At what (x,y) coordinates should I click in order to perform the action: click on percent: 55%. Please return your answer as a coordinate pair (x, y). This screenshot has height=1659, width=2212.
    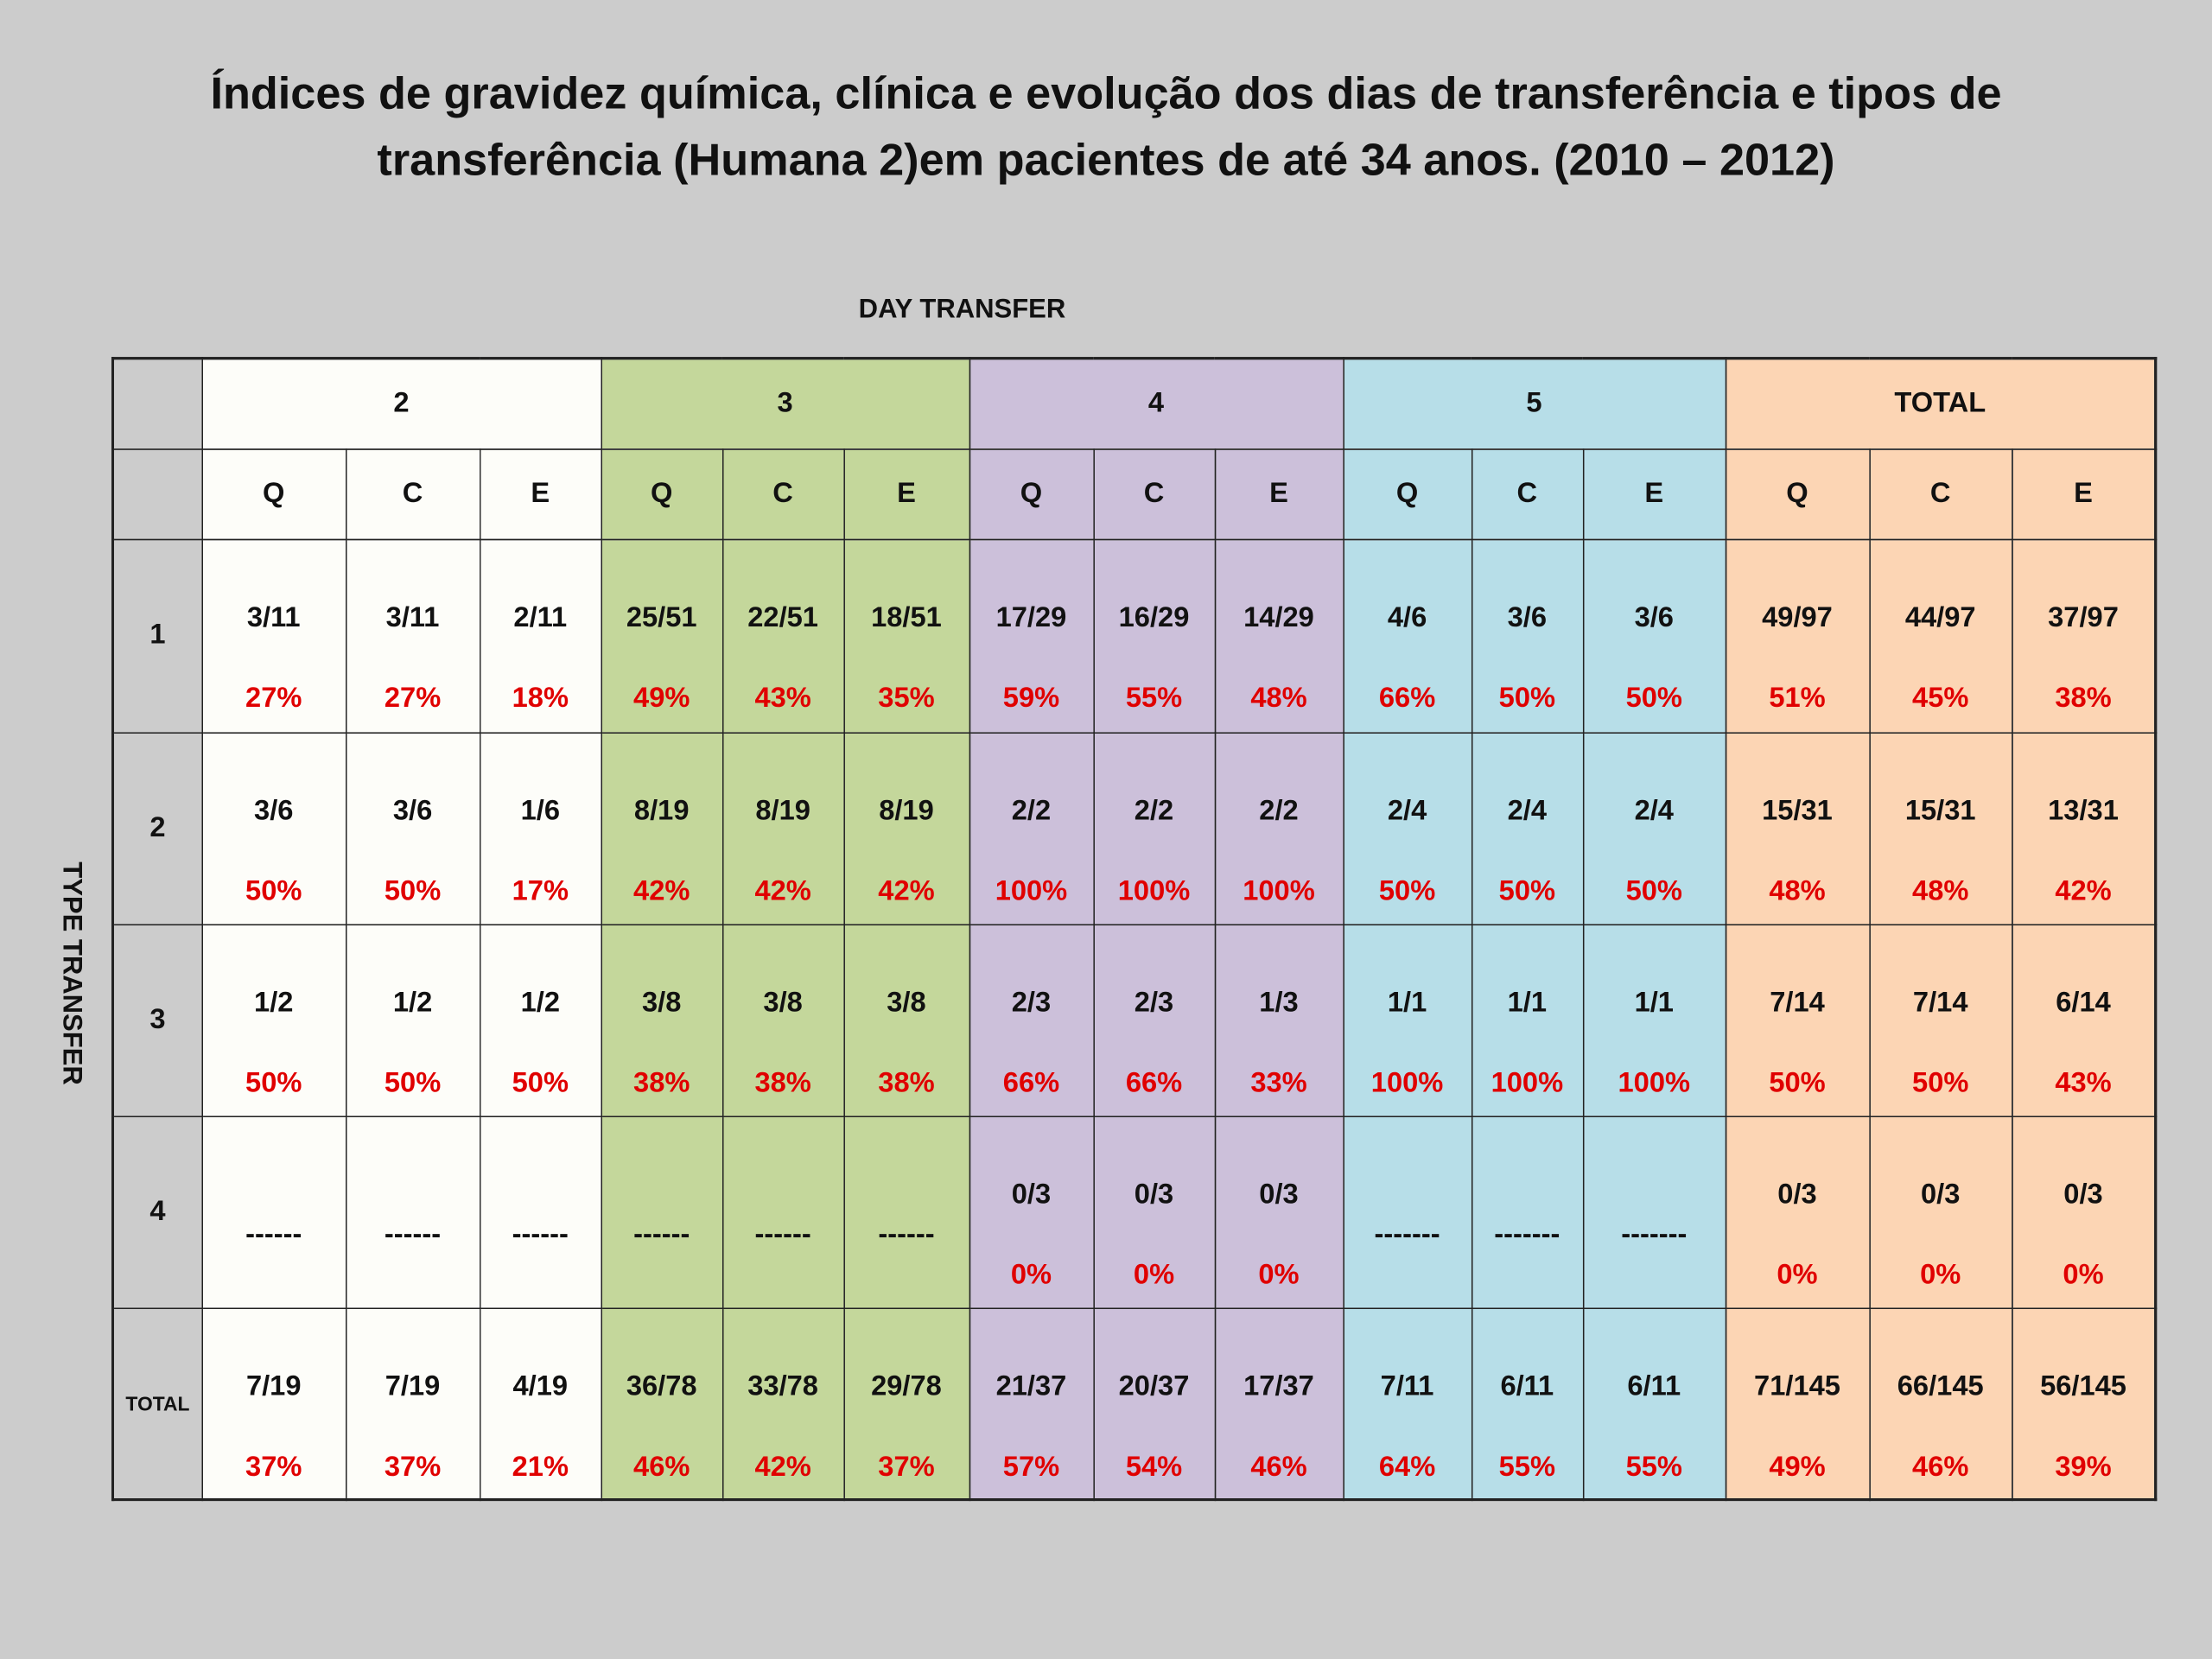
    Looking at the image, I should click on (1653, 1467).